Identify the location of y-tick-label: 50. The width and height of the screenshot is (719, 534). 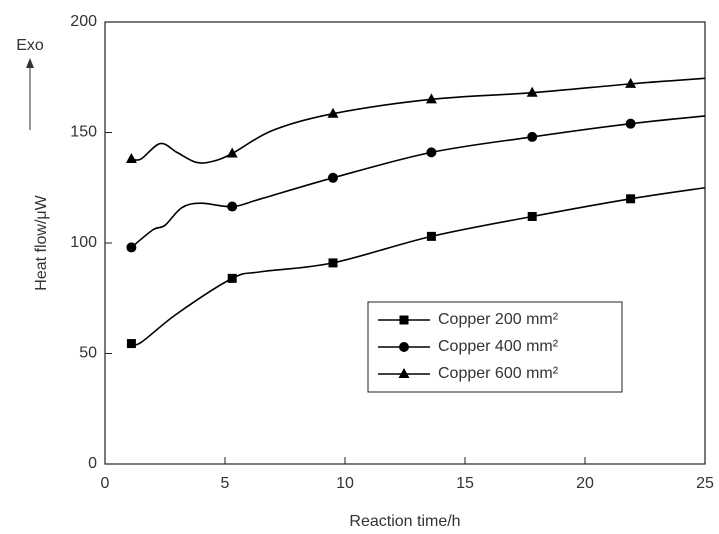
(88, 353).